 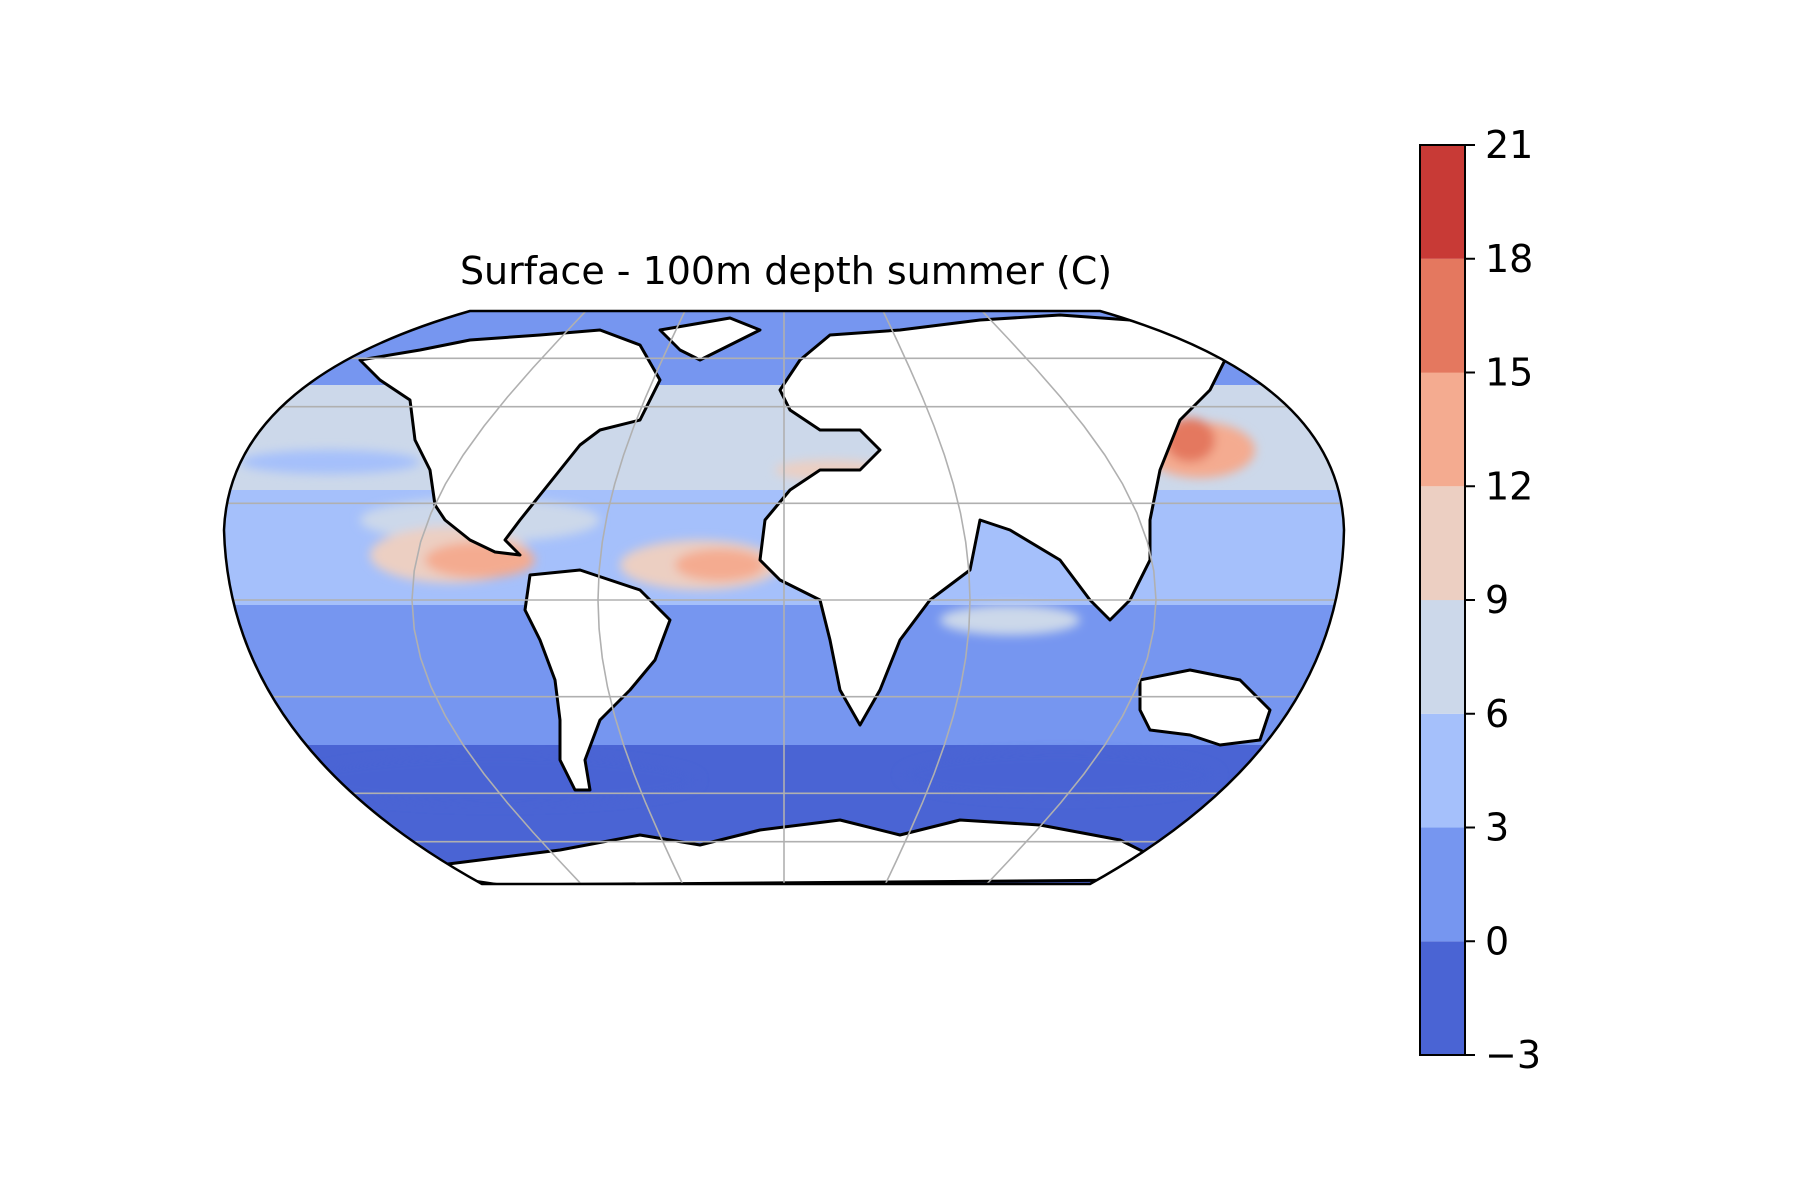 I want to click on colorbar-tick-label: 12, so click(x=1509, y=486).